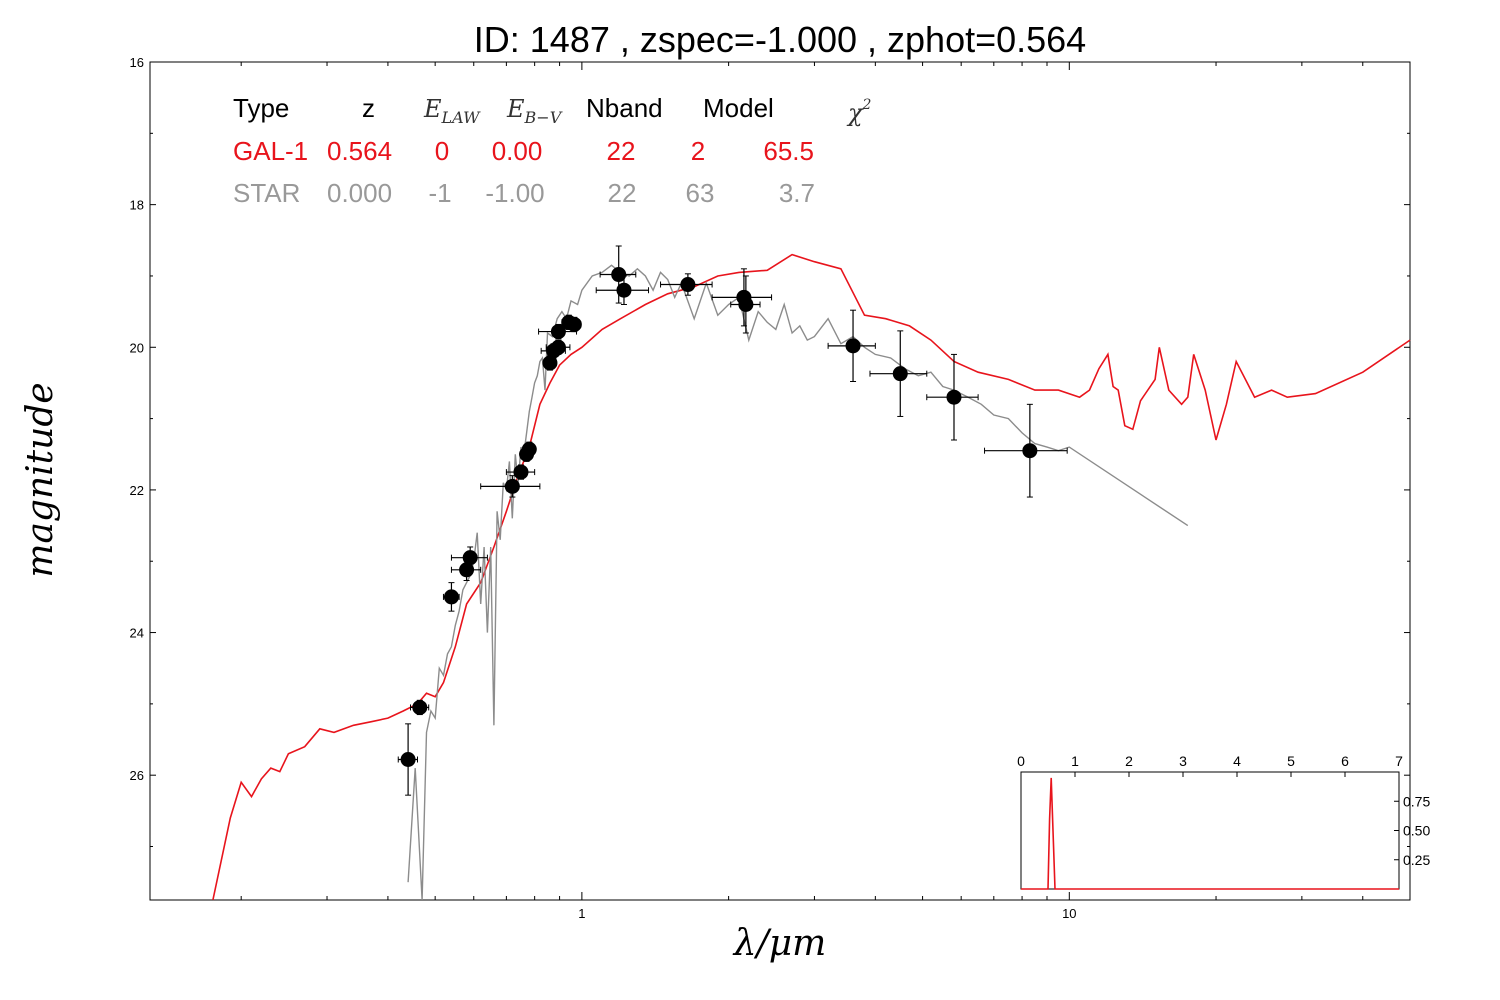 The image size is (1500, 1000). What do you see at coordinates (1416, 860) in the screenshot?
I see `inset-y-tick-label: 0.25` at bounding box center [1416, 860].